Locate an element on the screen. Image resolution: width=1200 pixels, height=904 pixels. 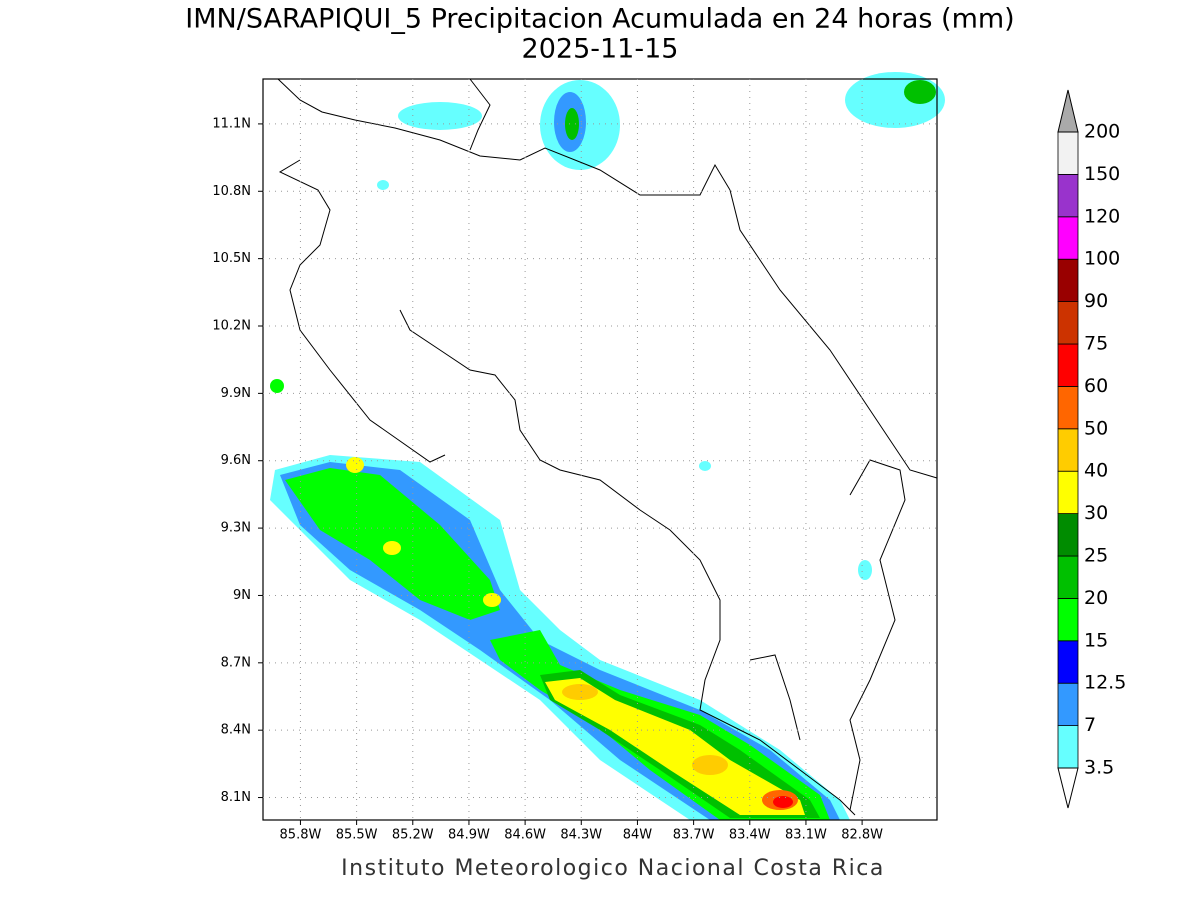
y-tick-label: 9.3N is located at coordinates (236, 528).